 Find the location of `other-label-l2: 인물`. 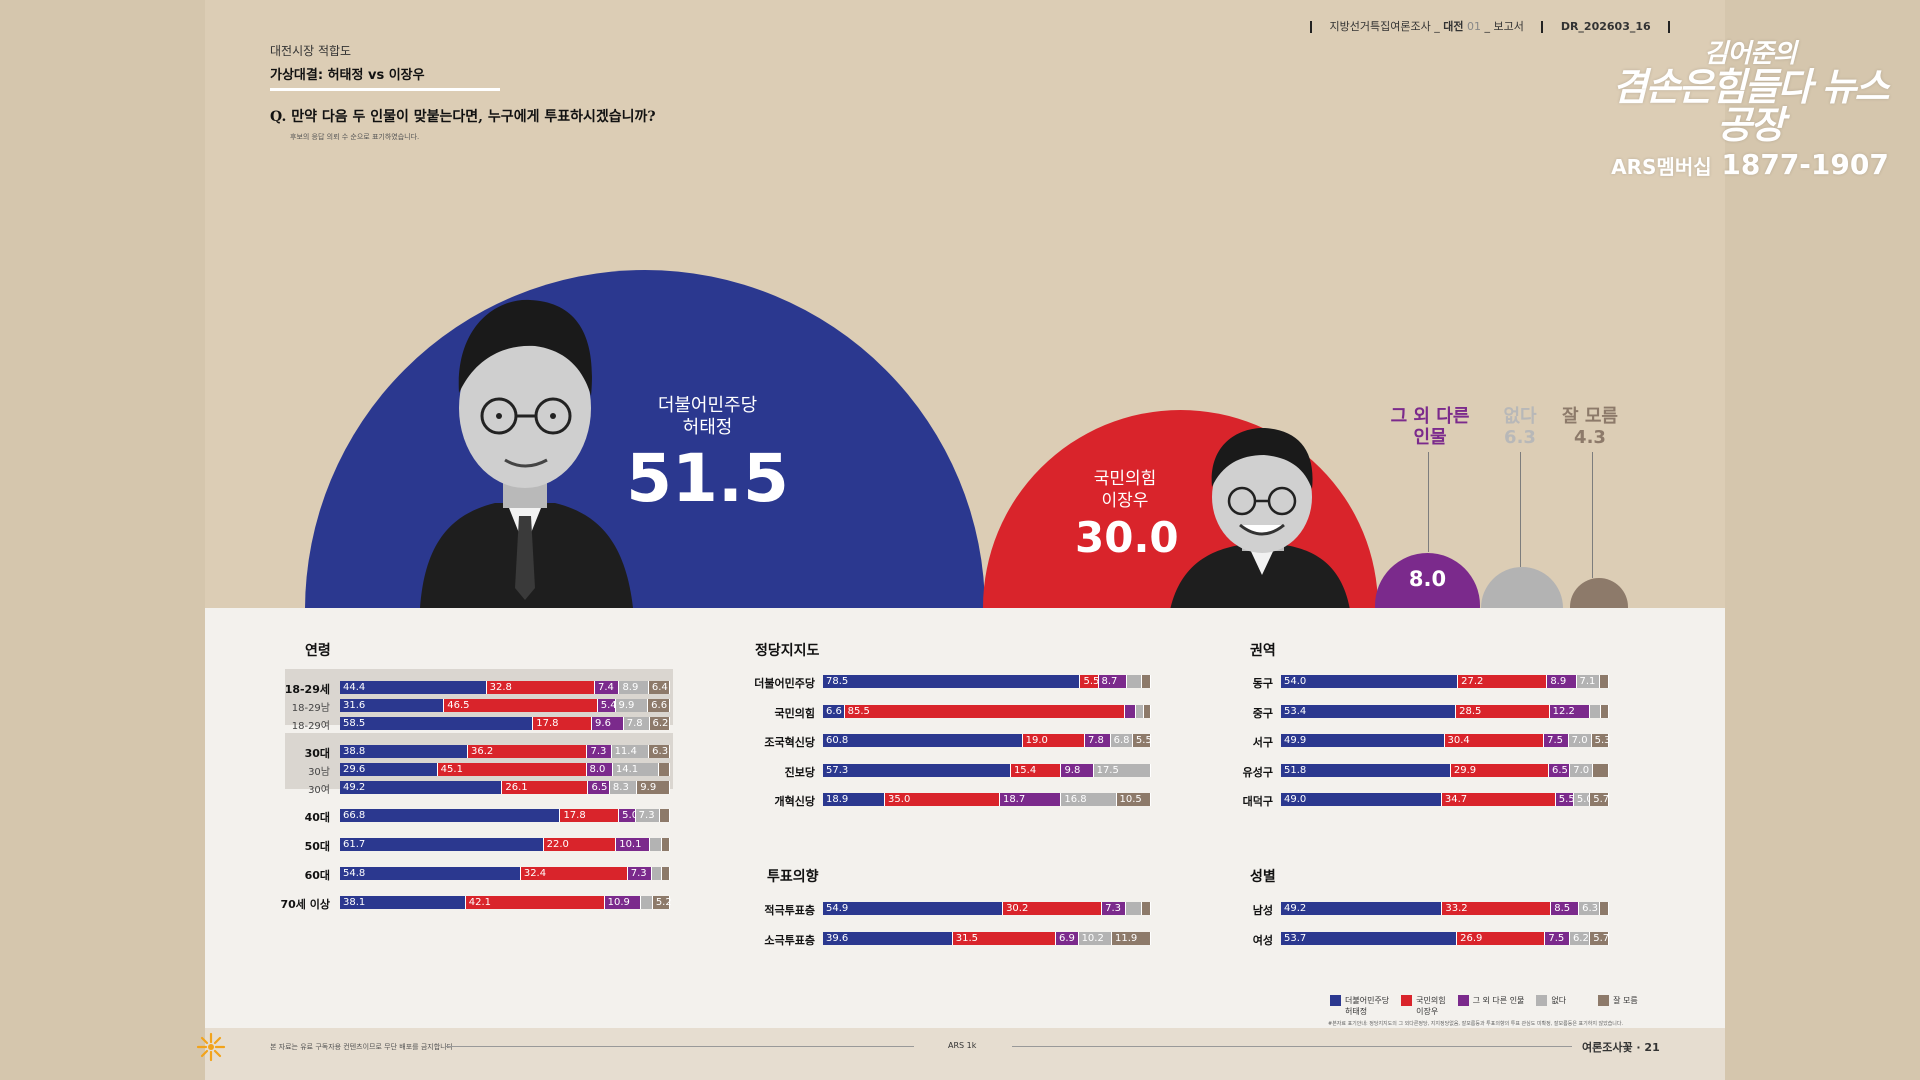

other-label-l2: 인물 is located at coordinates (1430, 437).